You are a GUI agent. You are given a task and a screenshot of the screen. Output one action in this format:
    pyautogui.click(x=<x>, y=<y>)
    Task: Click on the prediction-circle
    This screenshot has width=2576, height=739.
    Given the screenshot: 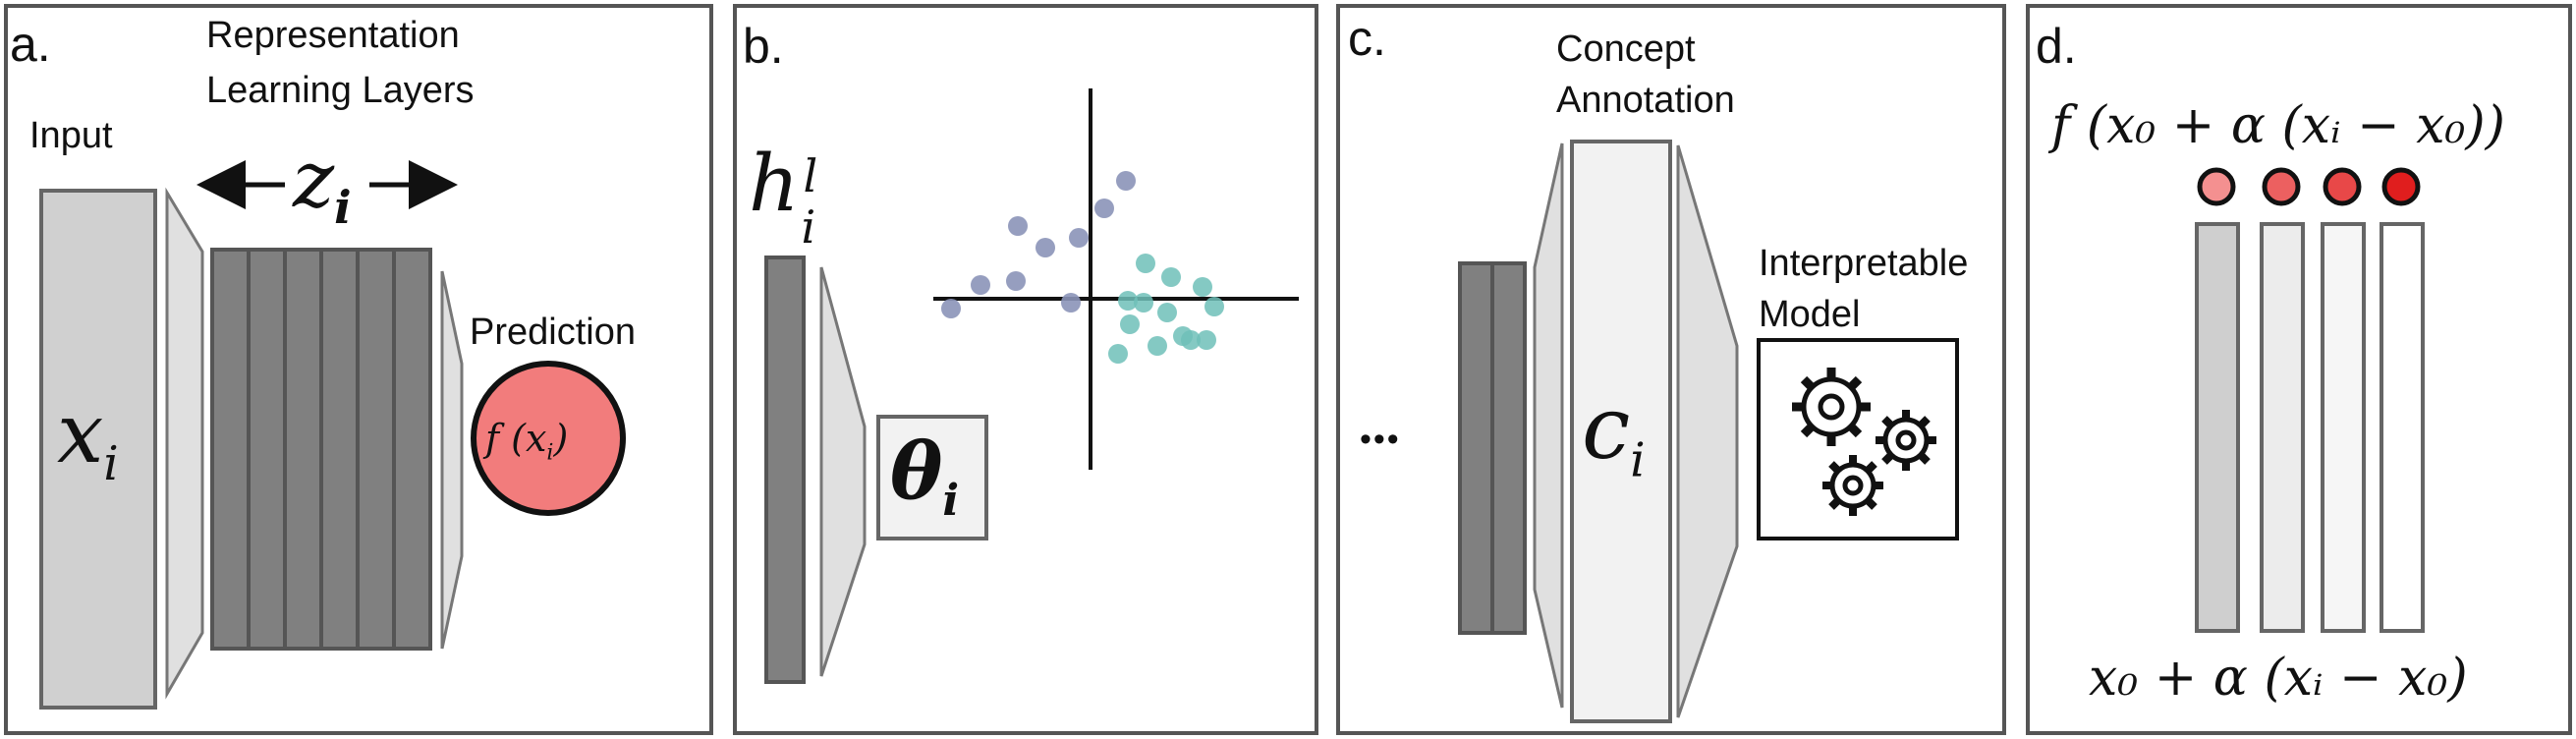 What is the action you would take?
    pyautogui.click(x=548, y=439)
    